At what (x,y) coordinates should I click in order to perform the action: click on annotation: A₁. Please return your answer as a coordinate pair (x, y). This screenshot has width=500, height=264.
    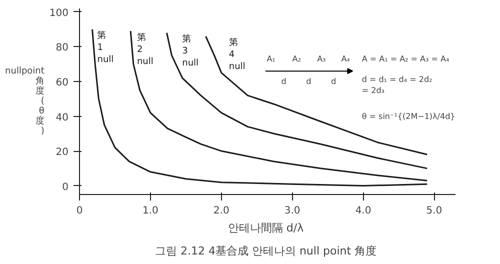
    Looking at the image, I should click on (271, 59).